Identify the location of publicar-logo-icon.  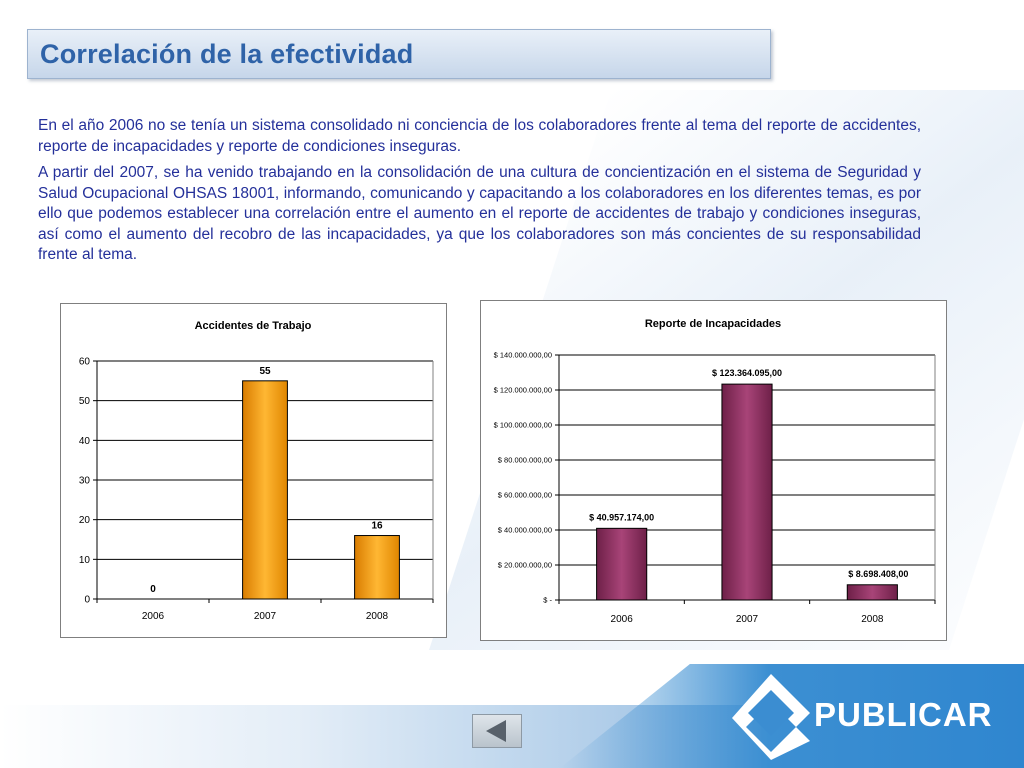
(771, 717).